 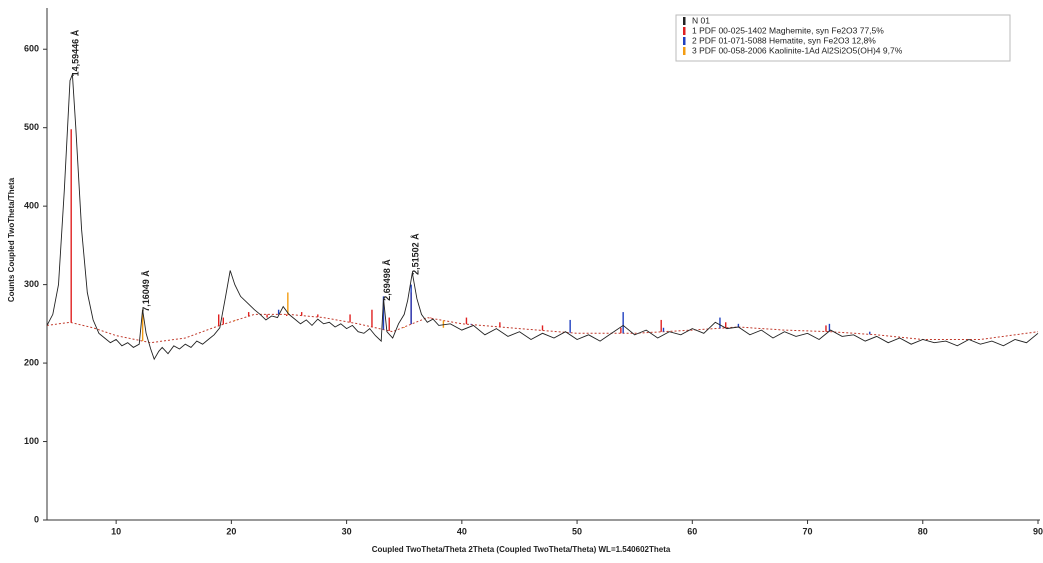 What do you see at coordinates (701, 20) in the screenshot?
I see `legend-label: N 01` at bounding box center [701, 20].